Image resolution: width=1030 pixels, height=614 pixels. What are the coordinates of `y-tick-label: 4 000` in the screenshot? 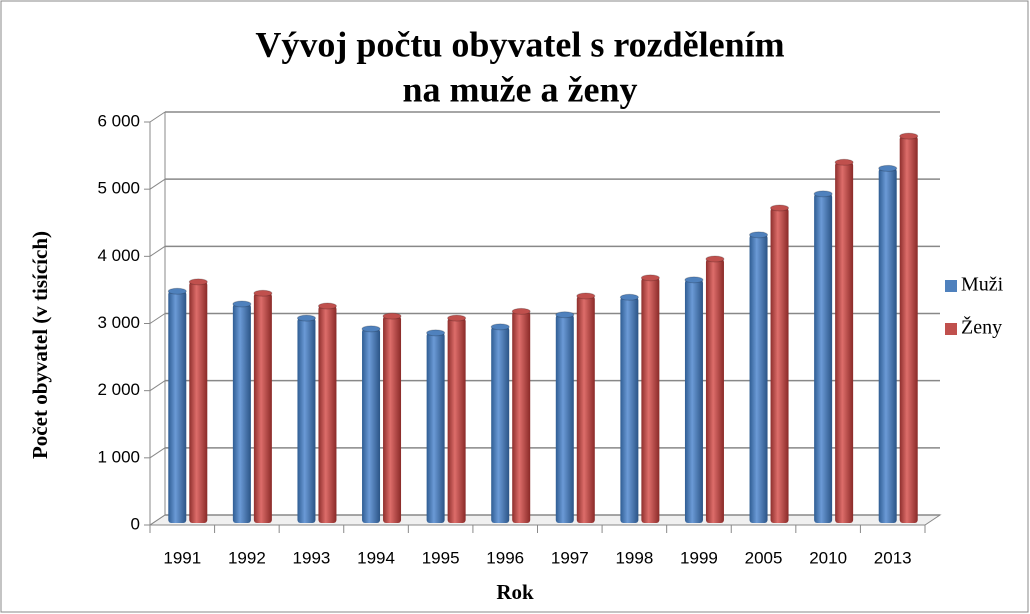 It's located at (118, 255).